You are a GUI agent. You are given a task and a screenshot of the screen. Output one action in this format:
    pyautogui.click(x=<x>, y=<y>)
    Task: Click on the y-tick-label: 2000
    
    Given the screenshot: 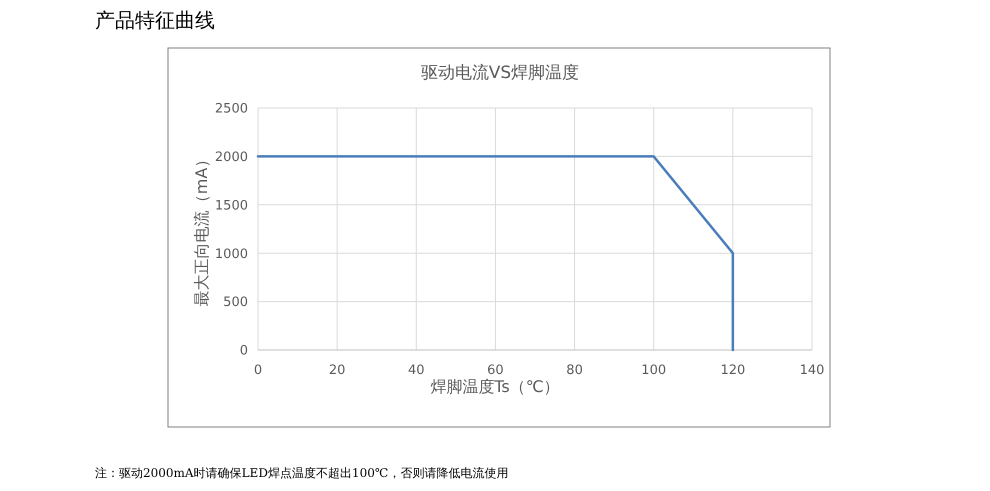 What is the action you would take?
    pyautogui.click(x=231, y=157)
    